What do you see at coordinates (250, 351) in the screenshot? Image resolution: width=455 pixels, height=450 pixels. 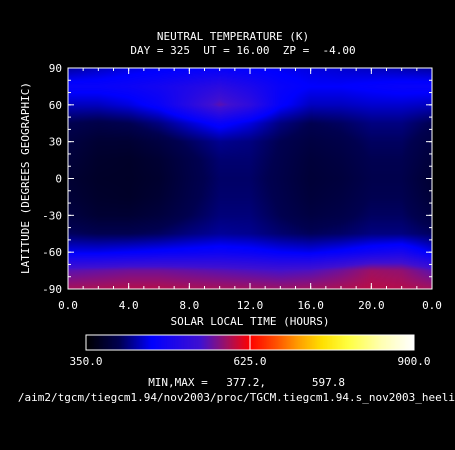 I see `colorbar: 350.0 625.0 900.0` at bounding box center [250, 351].